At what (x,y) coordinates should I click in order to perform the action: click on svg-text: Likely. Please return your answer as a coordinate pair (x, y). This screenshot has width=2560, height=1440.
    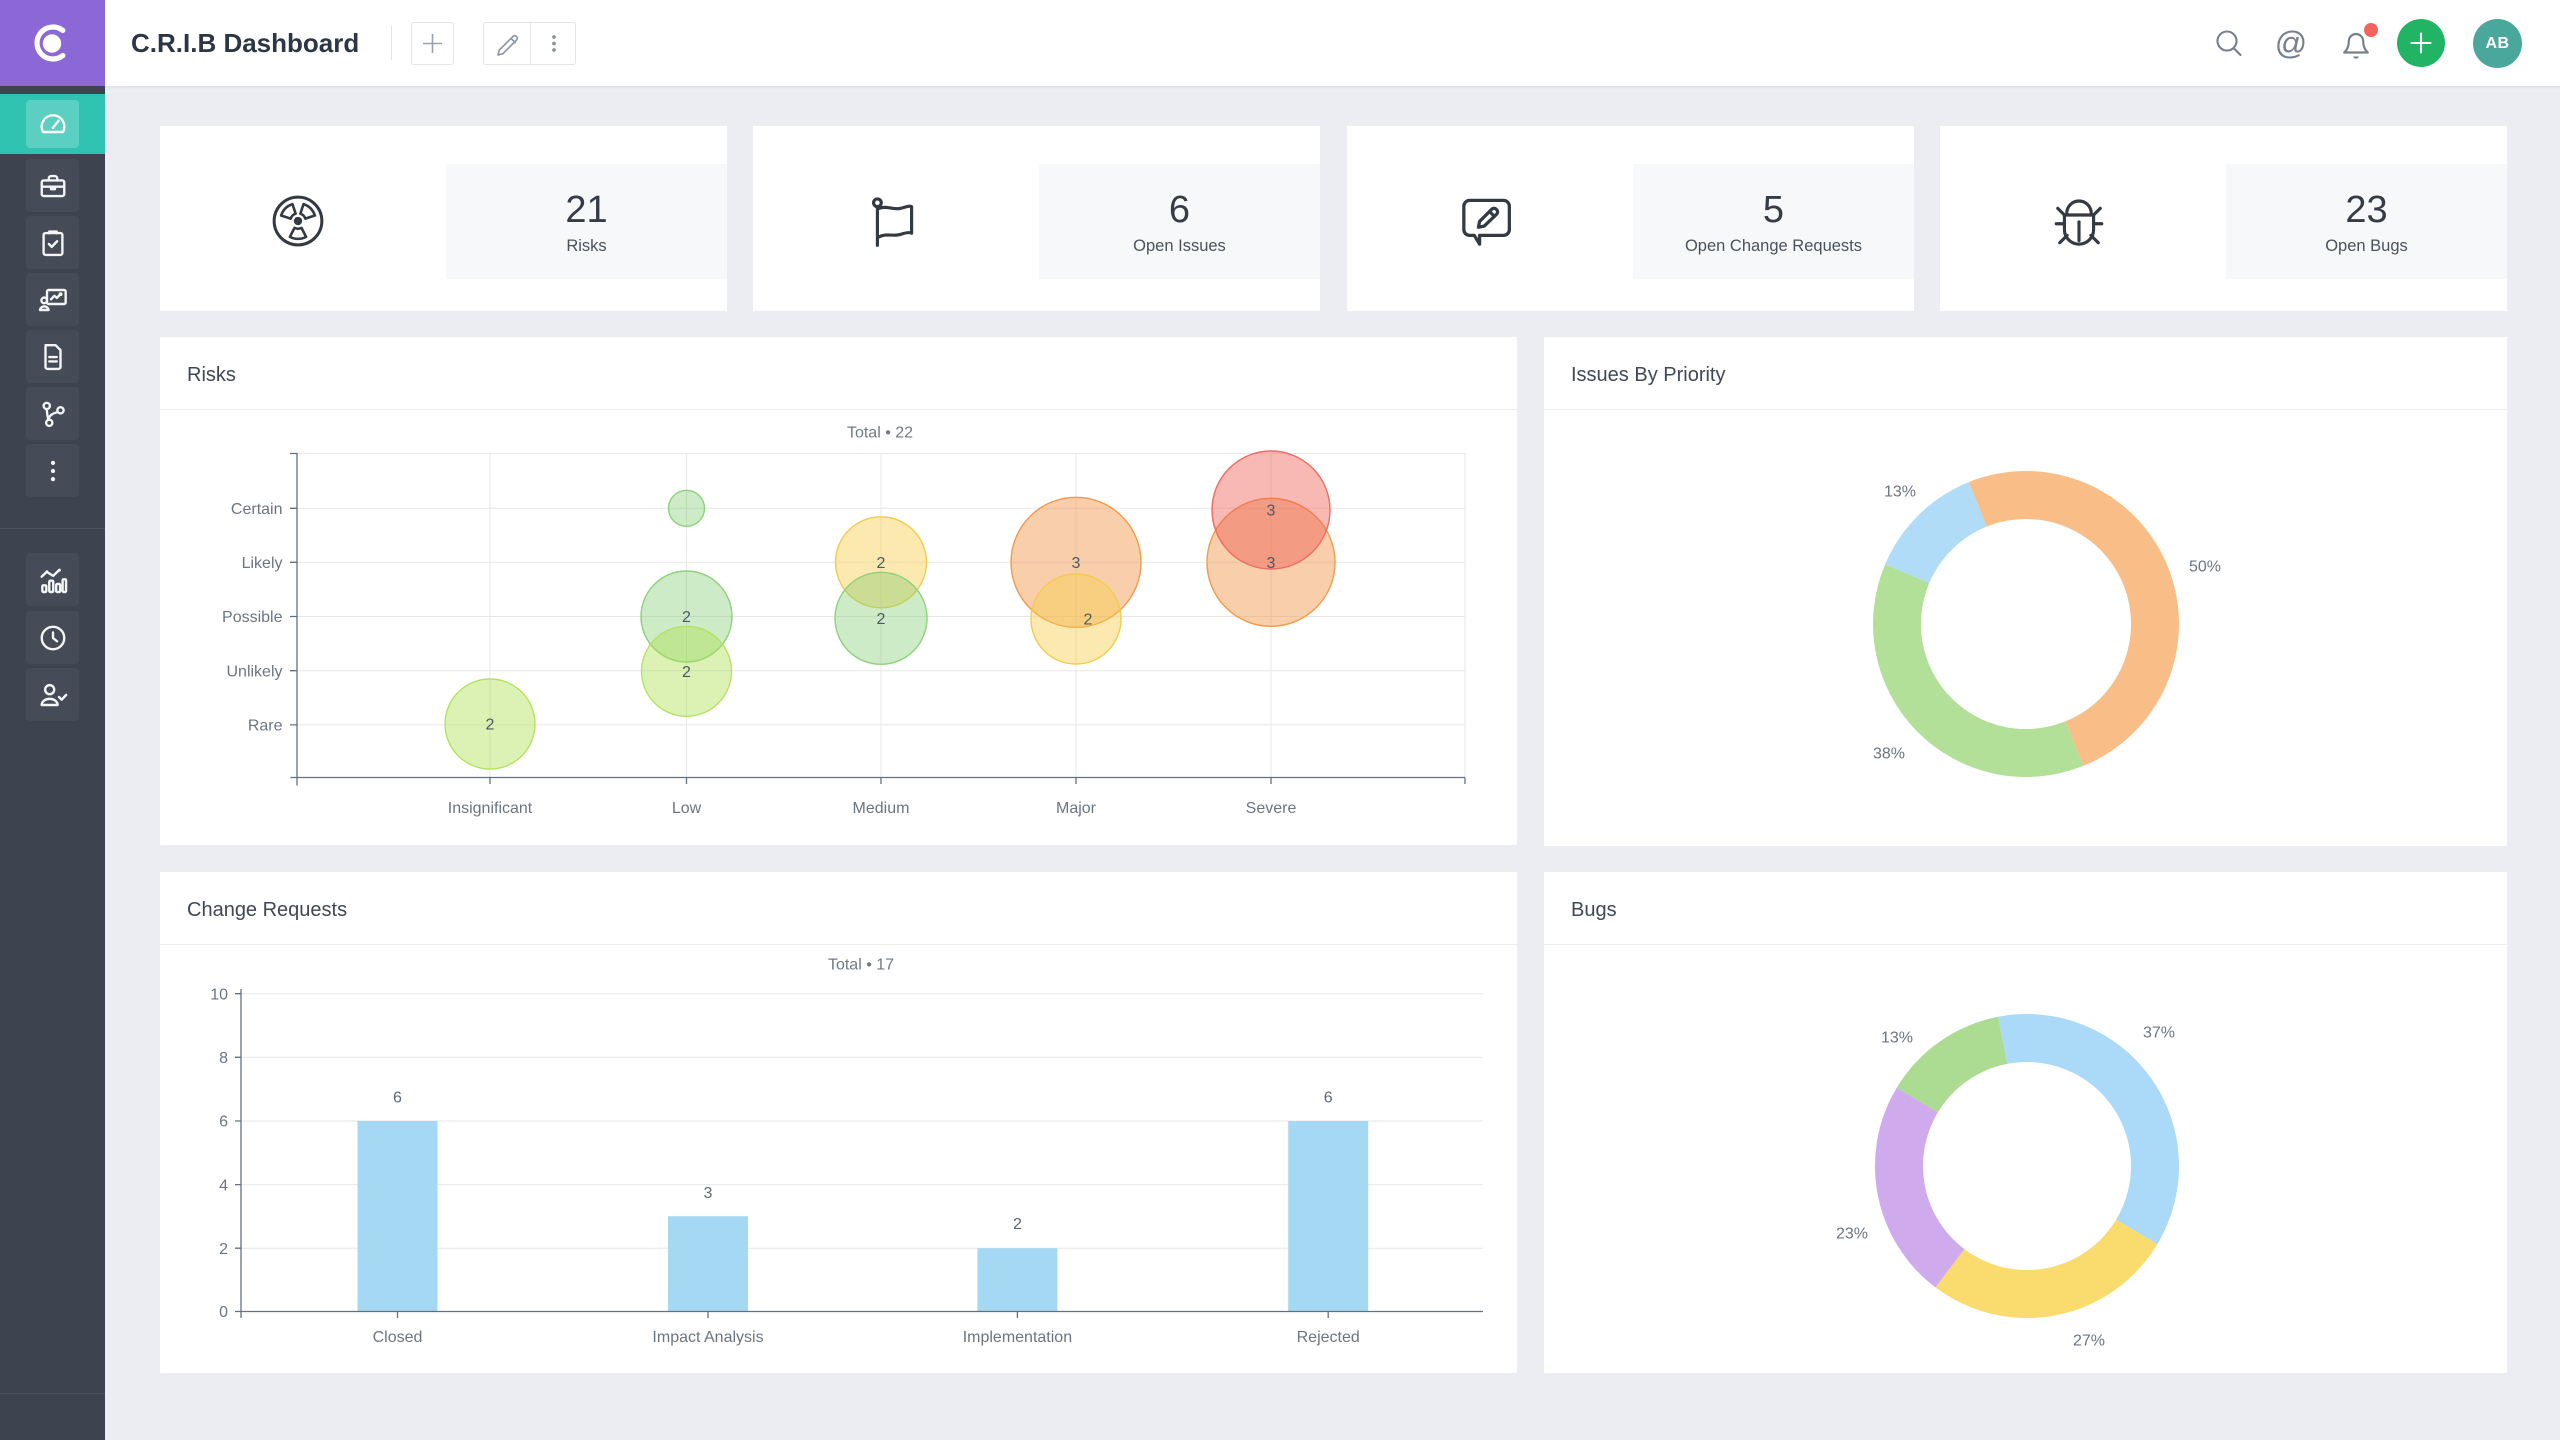
    Looking at the image, I should click on (262, 563).